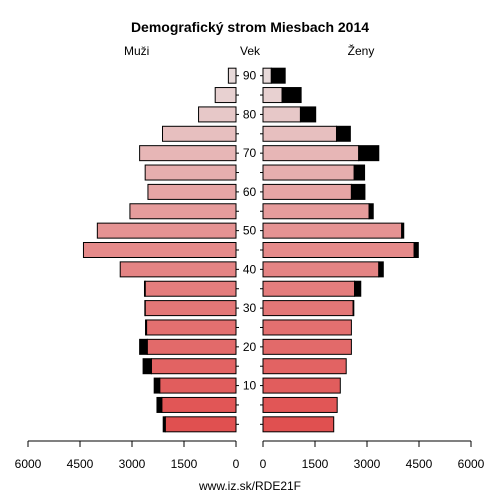 The height and width of the screenshot is (500, 500). What do you see at coordinates (28, 464) in the screenshot?
I see `left-x-tick-label: 6000` at bounding box center [28, 464].